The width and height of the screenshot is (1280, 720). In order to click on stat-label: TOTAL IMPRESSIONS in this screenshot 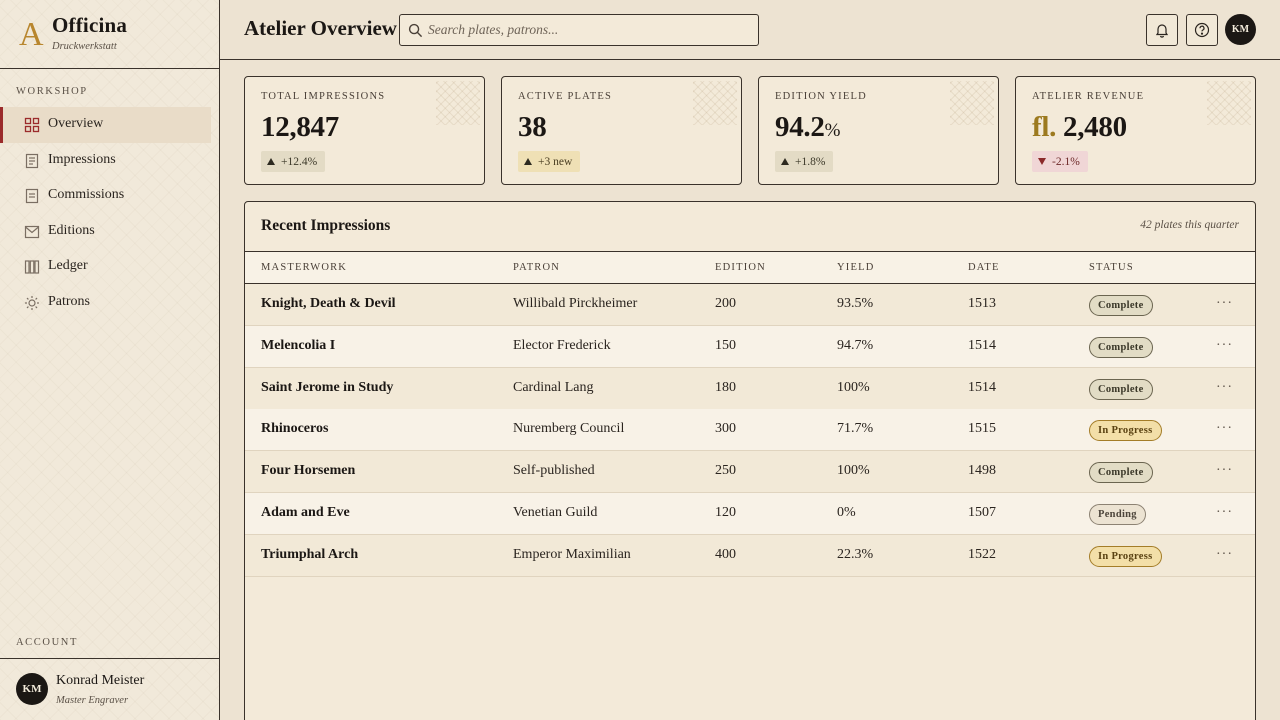, I will do `click(323, 96)`.